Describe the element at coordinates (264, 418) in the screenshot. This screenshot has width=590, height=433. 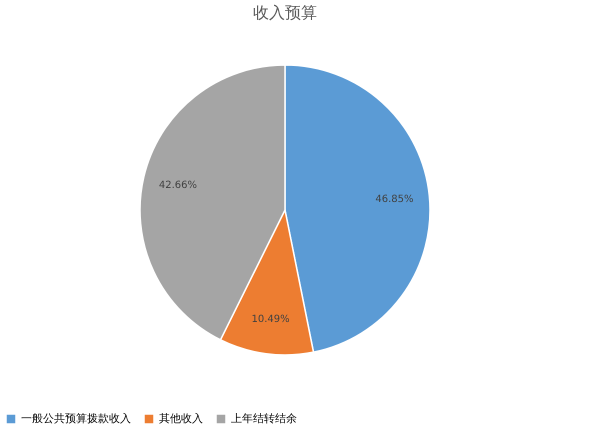
I see `legend-label: 上年结转结余` at that location.